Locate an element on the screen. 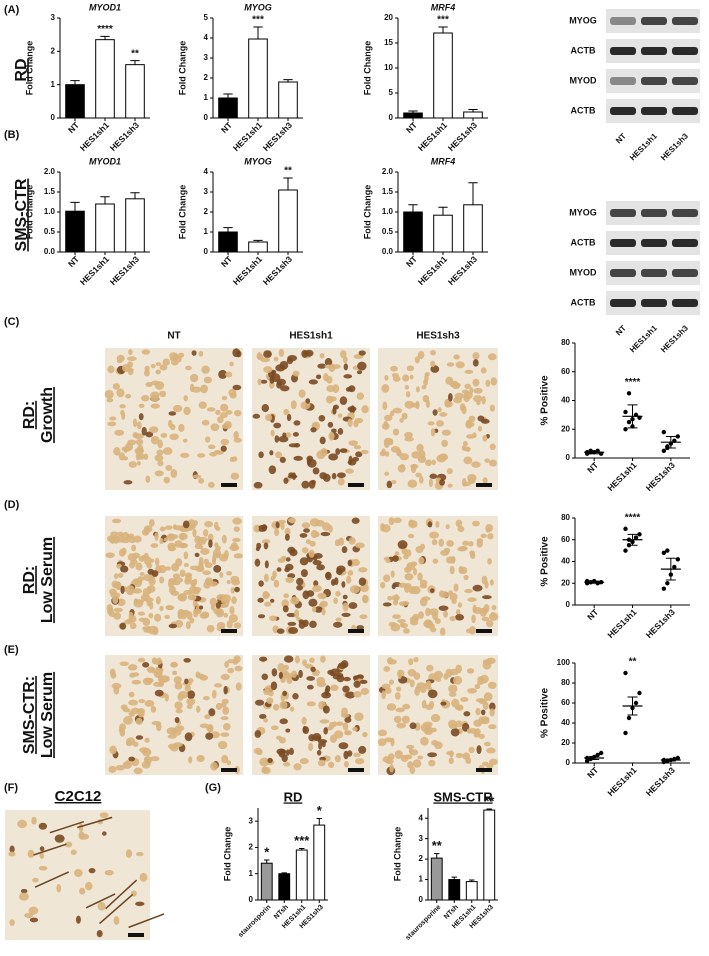 The width and height of the screenshot is (709, 956). y-tick-label: 1.5 is located at coordinates (50, 191).